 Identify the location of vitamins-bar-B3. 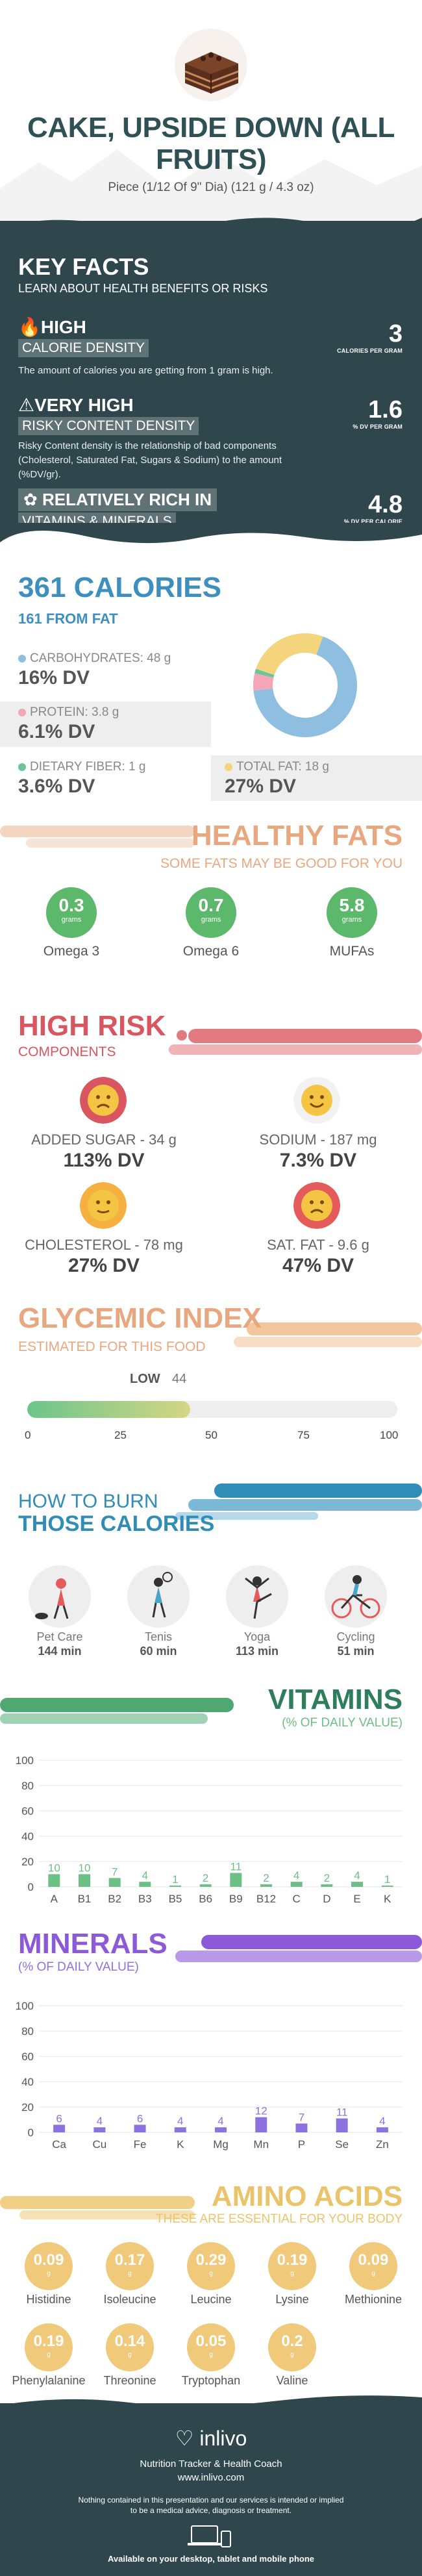
(145, 1885).